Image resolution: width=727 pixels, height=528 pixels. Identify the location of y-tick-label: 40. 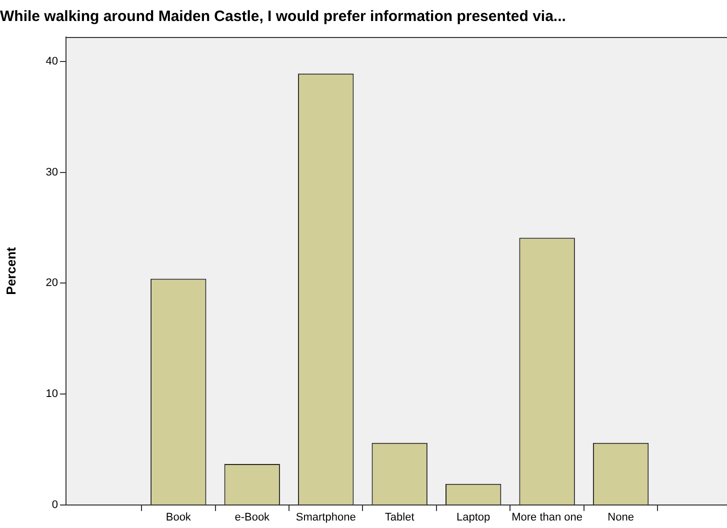
(52, 61).